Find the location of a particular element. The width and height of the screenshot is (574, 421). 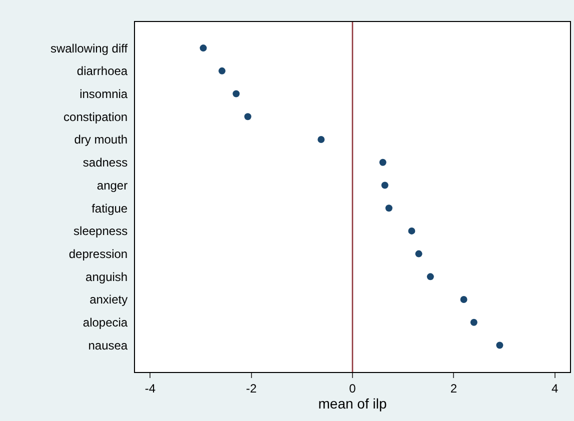

y-tick-label: dry mouth is located at coordinates (101, 139).